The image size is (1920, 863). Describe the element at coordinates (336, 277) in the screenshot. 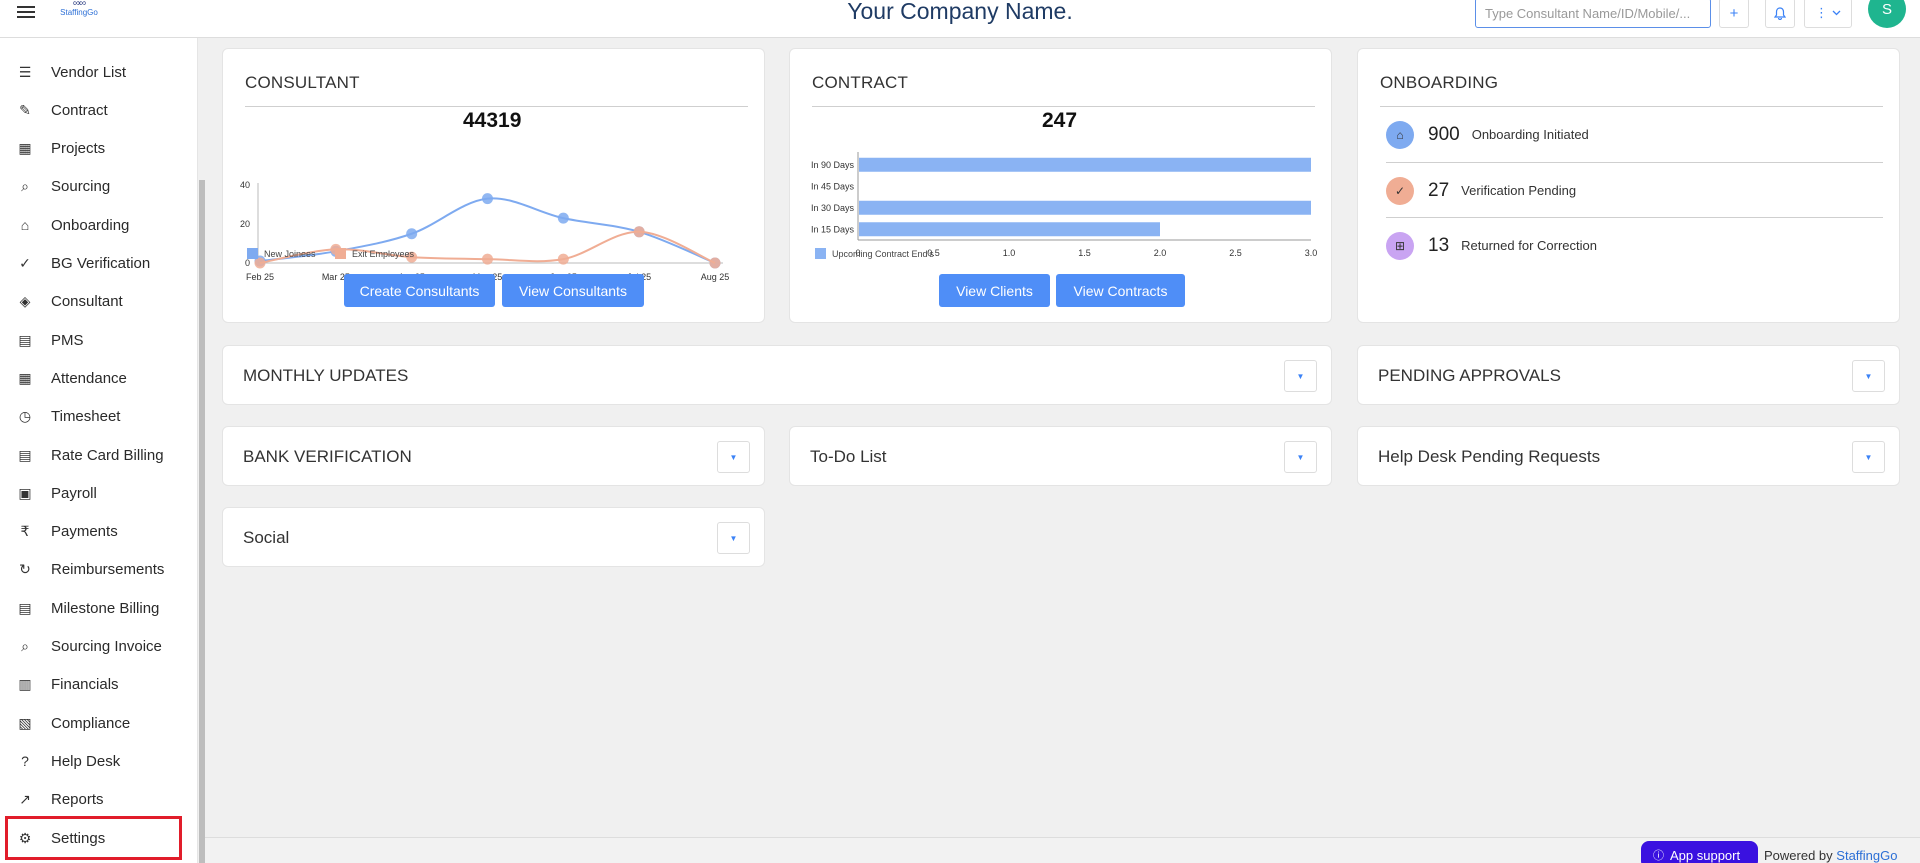

I see `x-tick-label: Mar 25` at that location.